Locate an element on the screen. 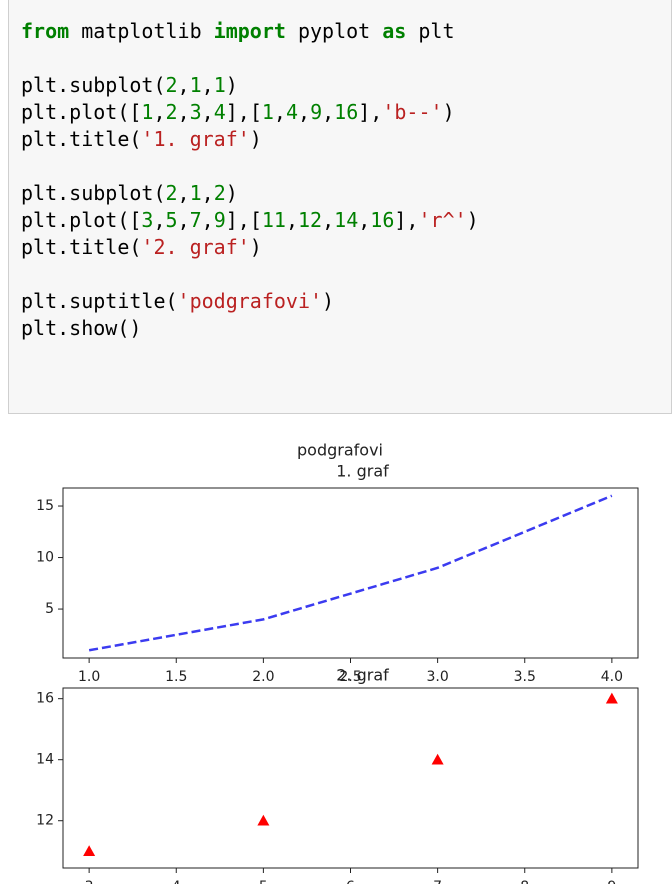 This screenshot has width=672, height=884. code-block: from matplotlib import pyplot as plt is located at coordinates (250, 31).